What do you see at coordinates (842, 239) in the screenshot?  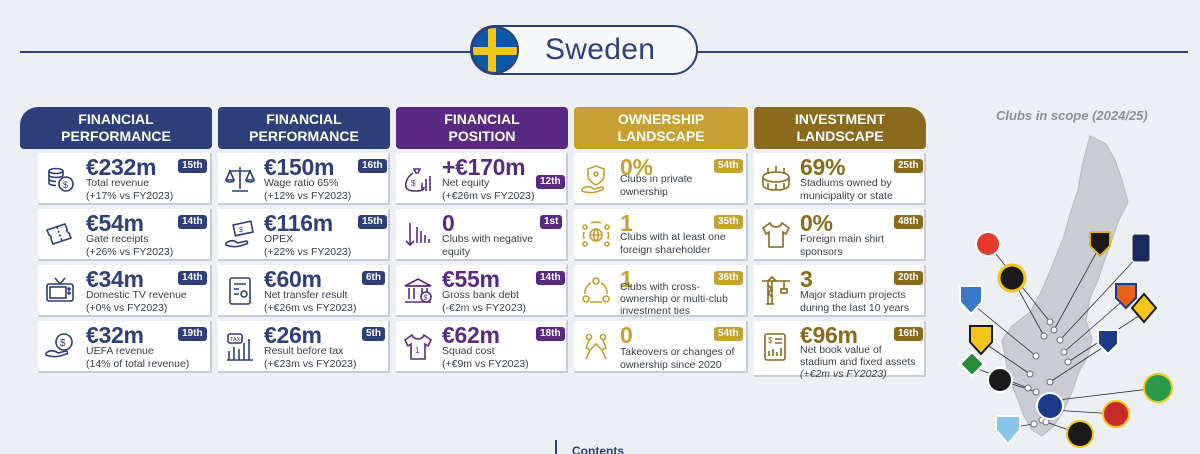 I see `kpi-label: Foreign main shirt` at bounding box center [842, 239].